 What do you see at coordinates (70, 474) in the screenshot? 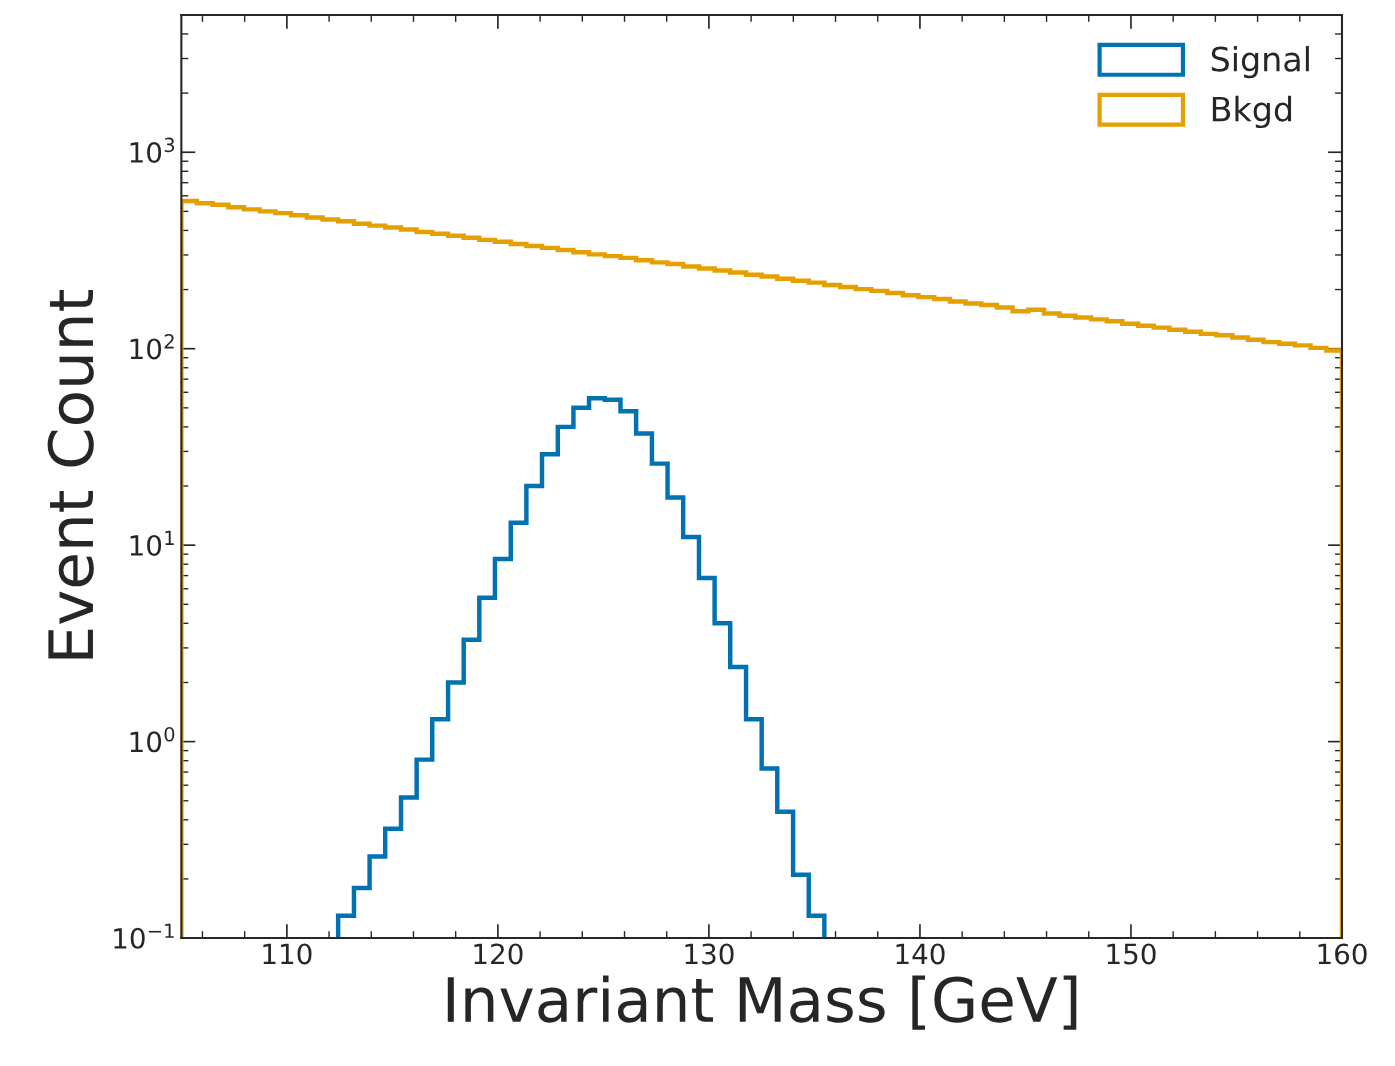
I see `y-axis-title: Event Count` at bounding box center [70, 474].